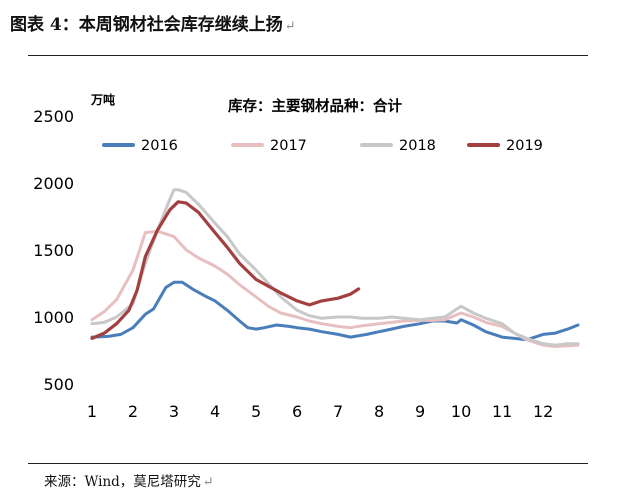  What do you see at coordinates (58, 384) in the screenshot?
I see `y-tick-label: 500` at bounding box center [58, 384].